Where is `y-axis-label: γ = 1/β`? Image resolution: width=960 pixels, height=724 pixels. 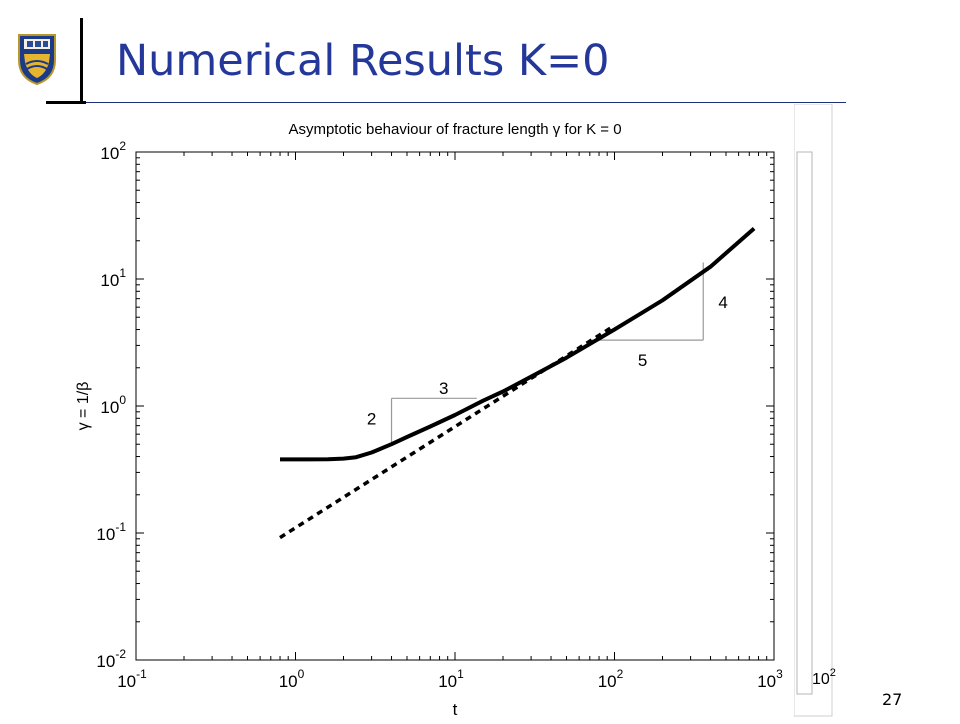
y-axis-label: γ = 1/β is located at coordinates (83, 406).